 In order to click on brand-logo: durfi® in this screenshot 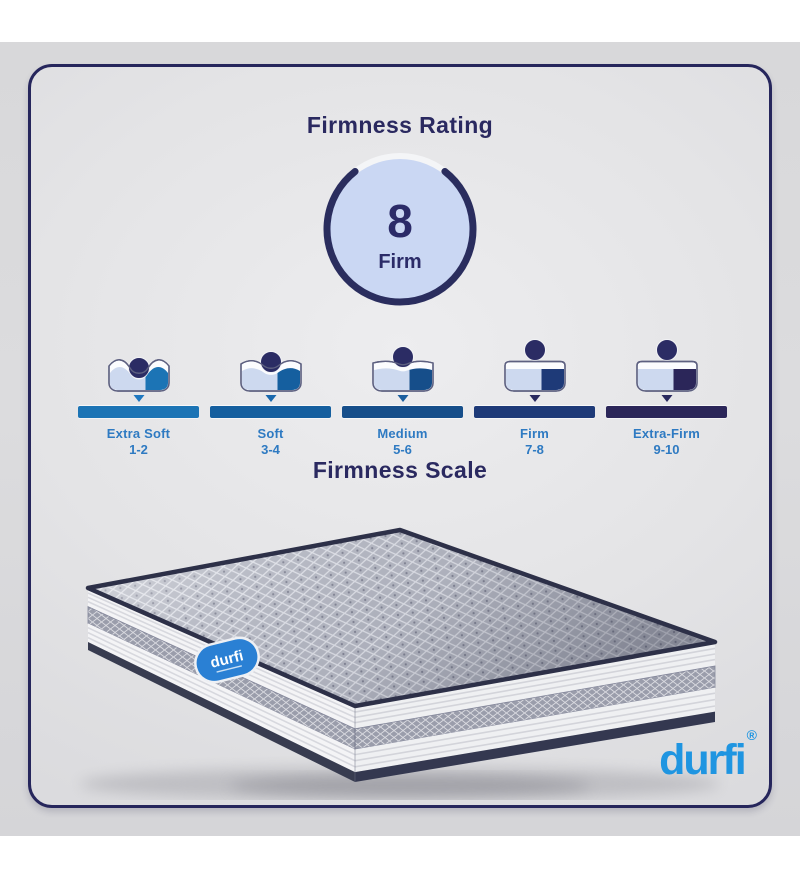, I will do `click(708, 756)`.